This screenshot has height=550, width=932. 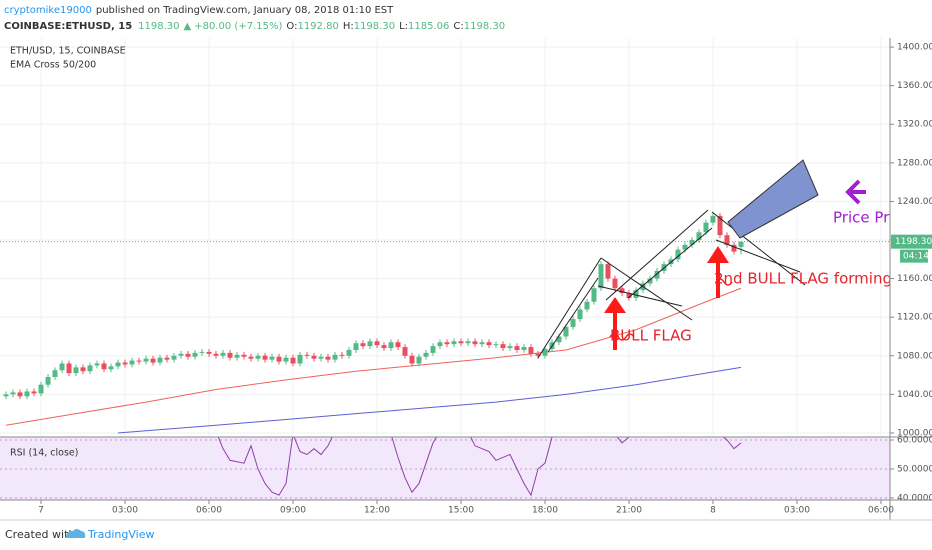 What do you see at coordinates (914, 125) in the screenshot?
I see `y-tick-label: 1320.00` at bounding box center [914, 125].